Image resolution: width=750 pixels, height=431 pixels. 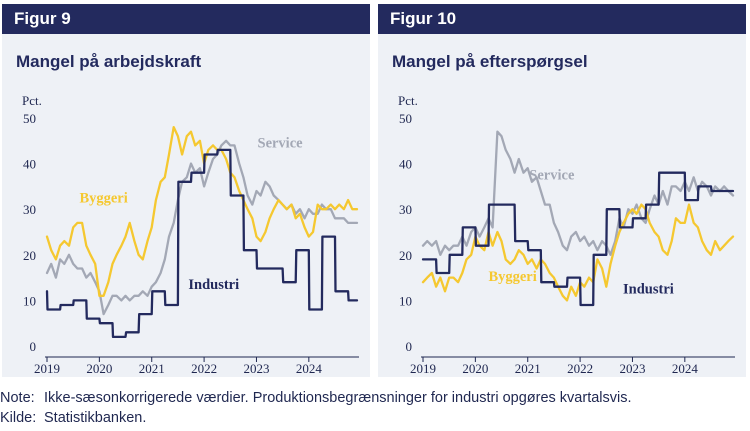 I want to click on note-label: Note:, so click(x=17, y=398).